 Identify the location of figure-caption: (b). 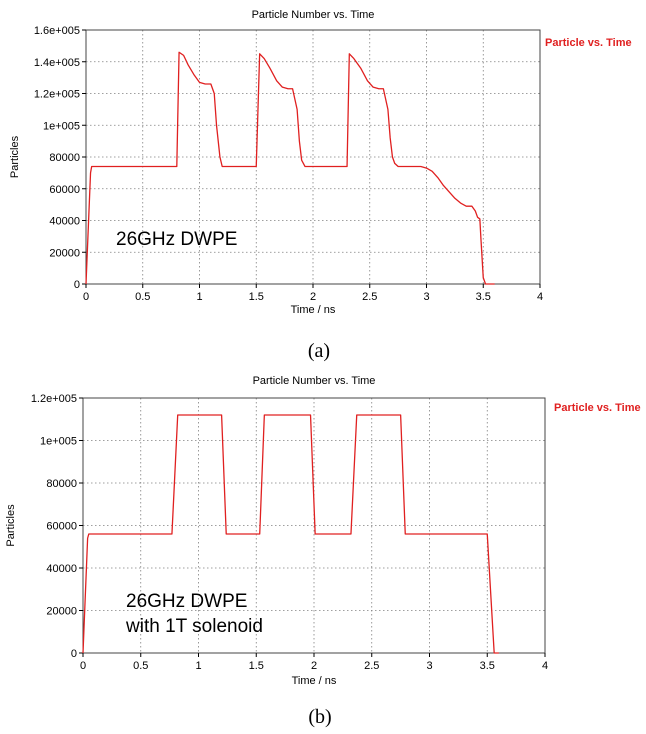
(319, 717).